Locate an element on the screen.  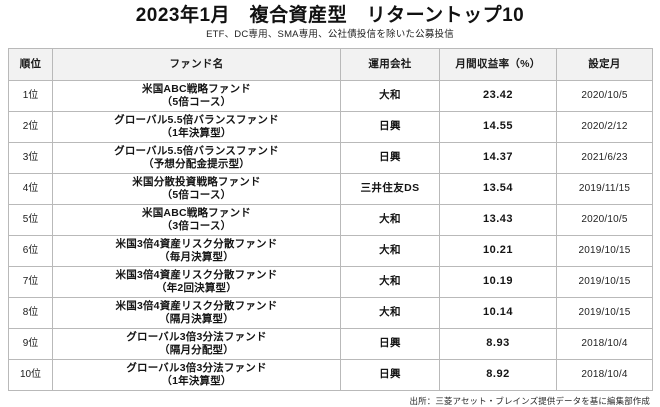
cell-fund: 米国3倍4資産リスク分散ファンド （年2回決算型） is located at coordinates (196, 282).